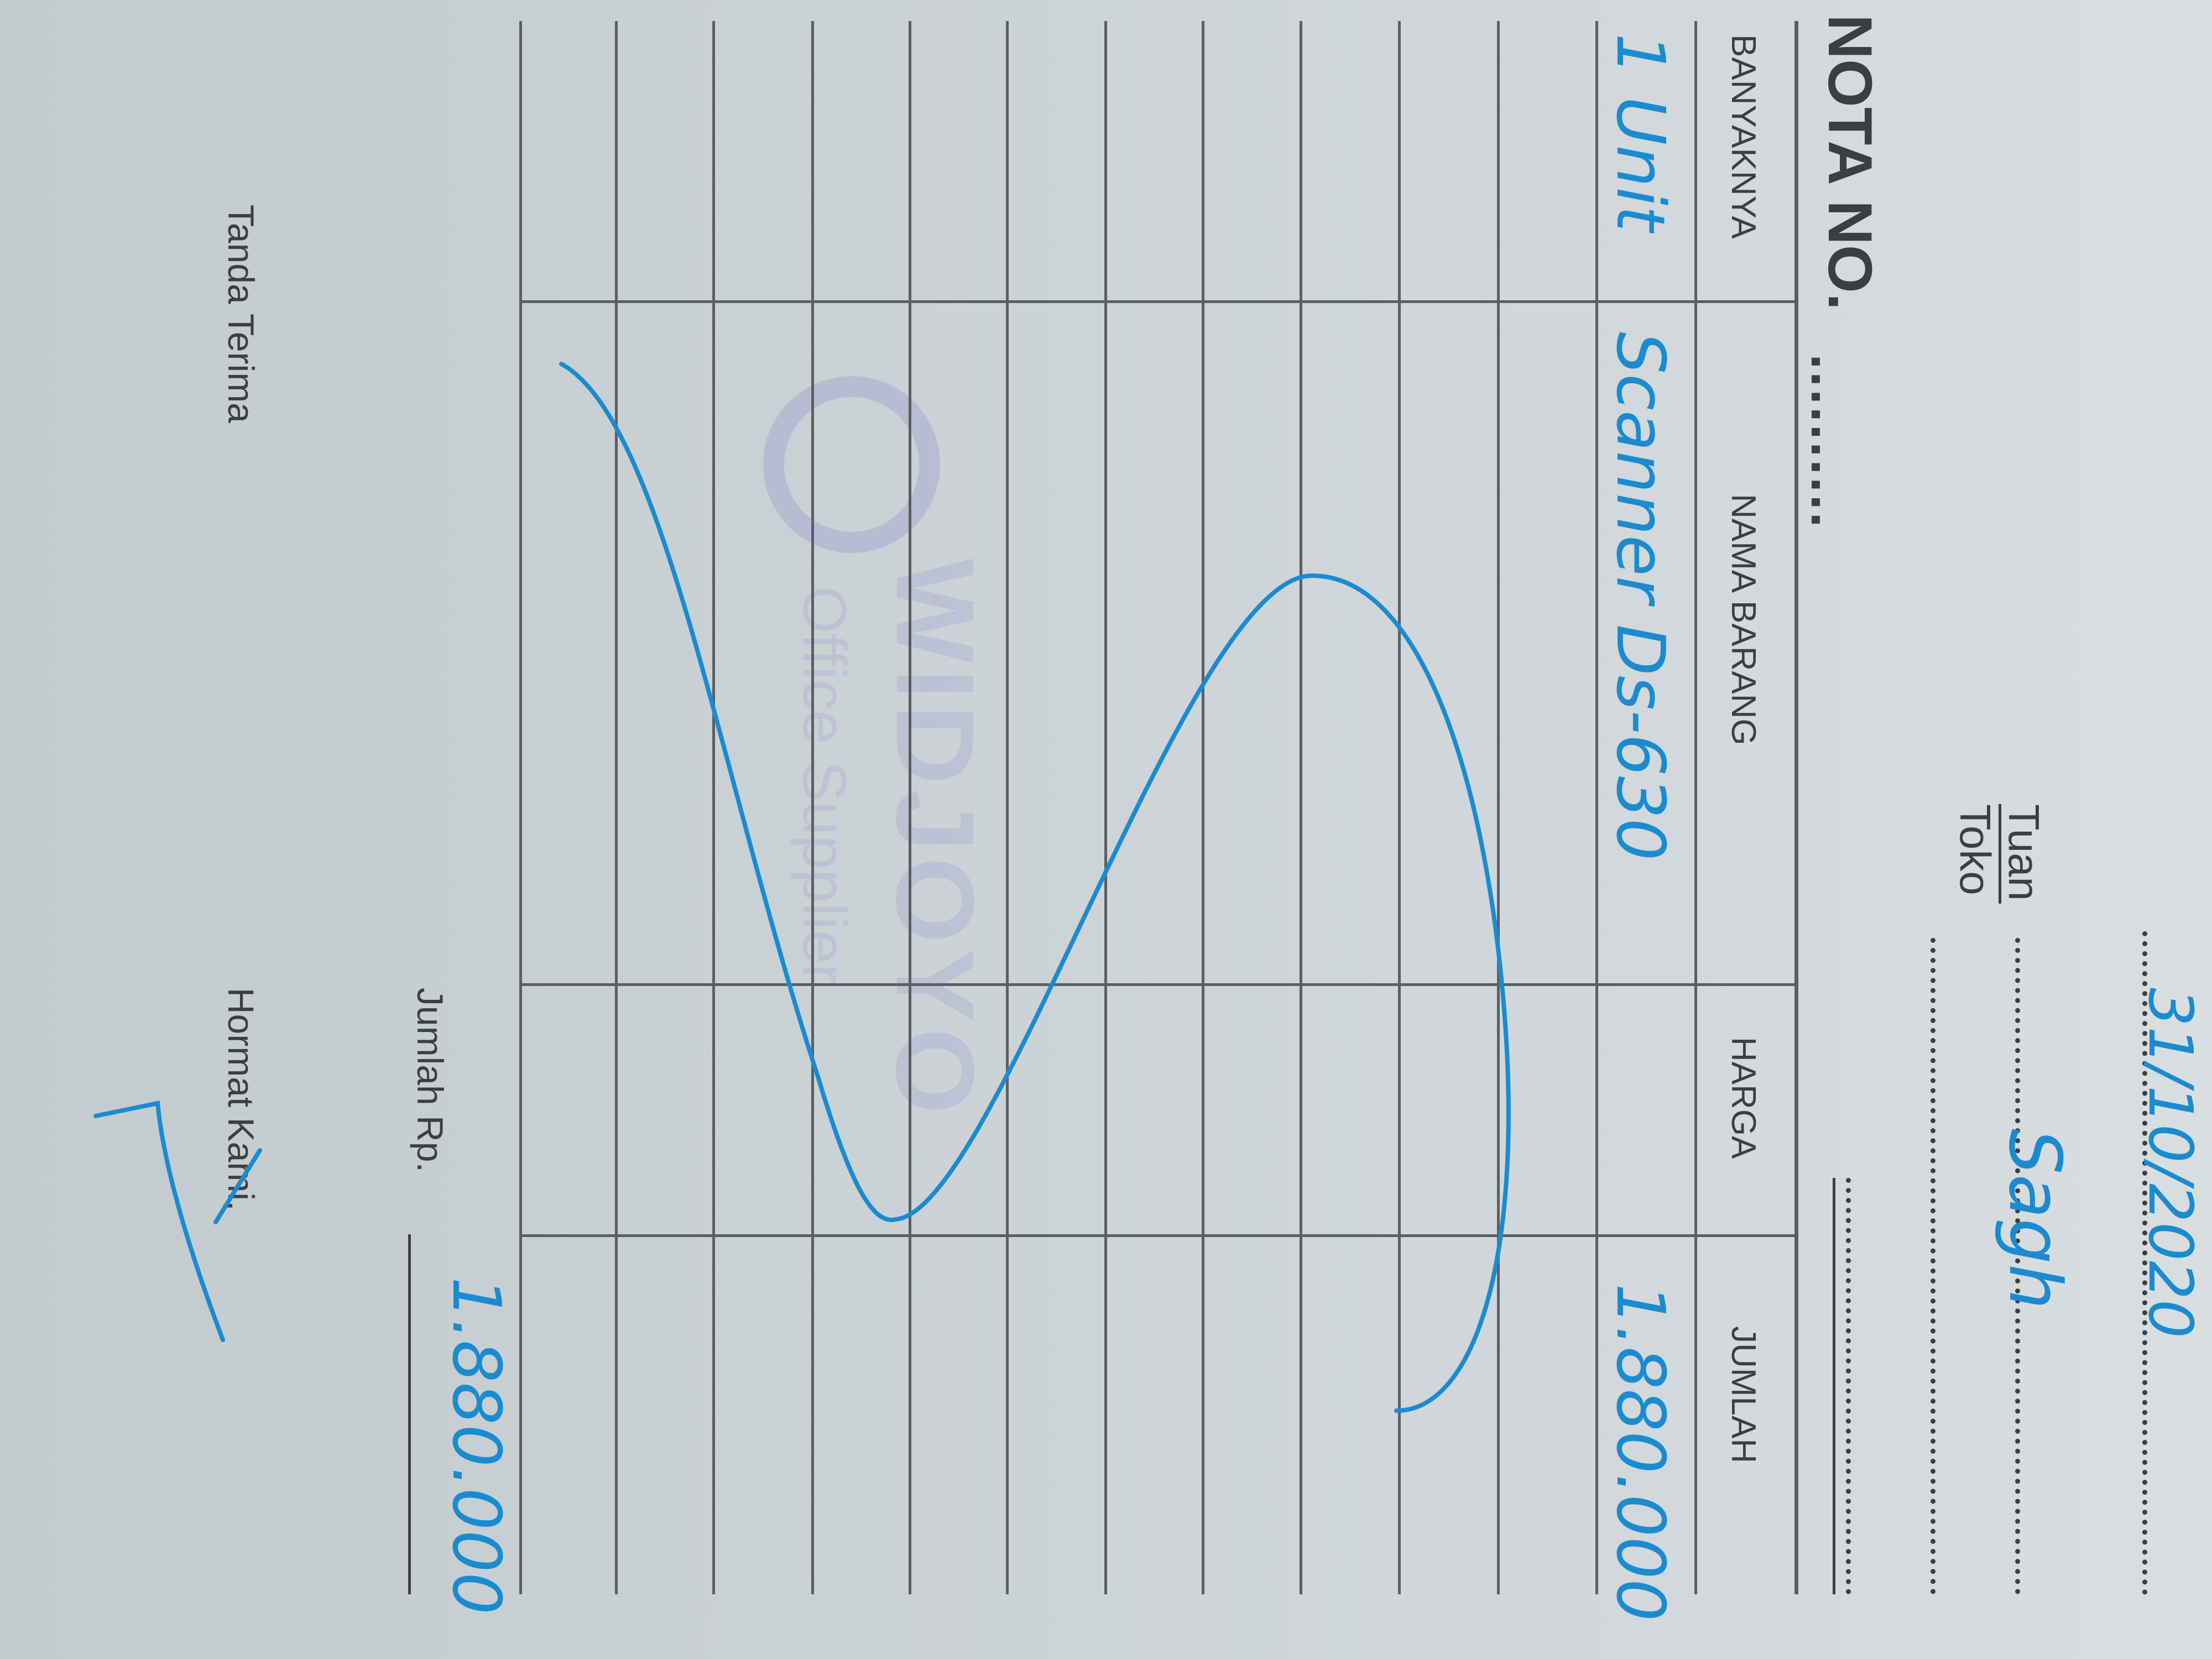  I want to click on total-underline, so click(410, 1414).